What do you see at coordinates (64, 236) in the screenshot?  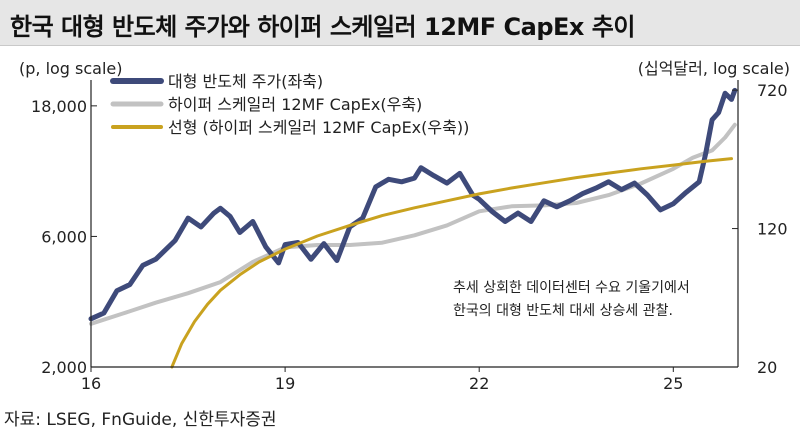 I see `left-tick-label: 6,000` at bounding box center [64, 236].